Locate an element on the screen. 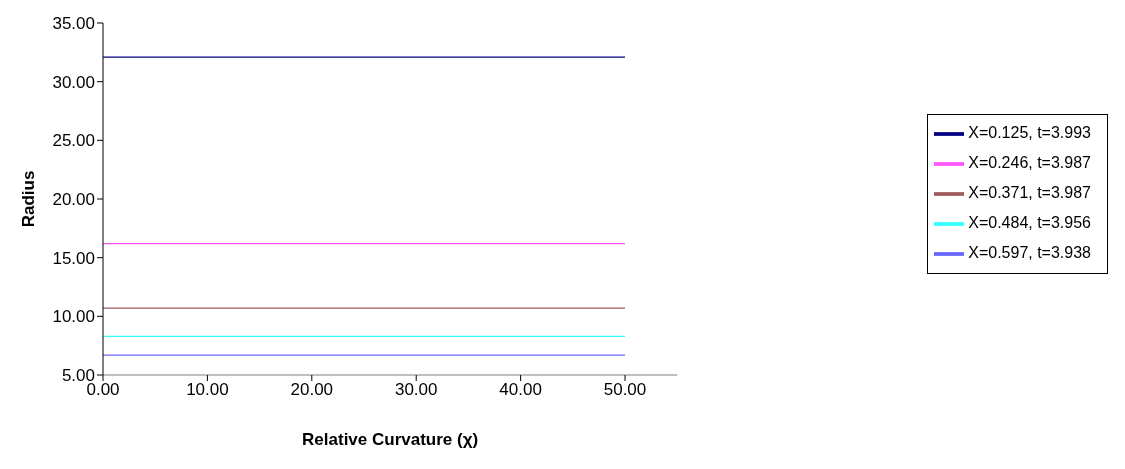 The height and width of the screenshot is (469, 1125). y-tick-label: 35.00 is located at coordinates (73, 24).